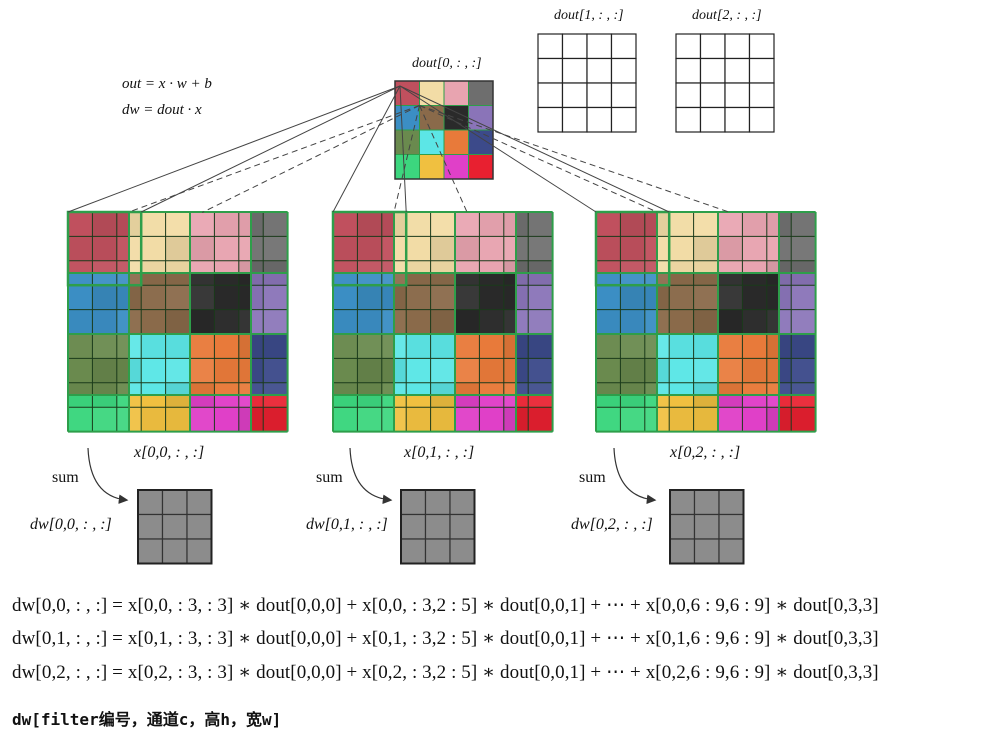 Image resolution: width=983 pixels, height=732 pixels. Describe the element at coordinates (438, 527) in the screenshot. I see `dw-1-border` at that location.